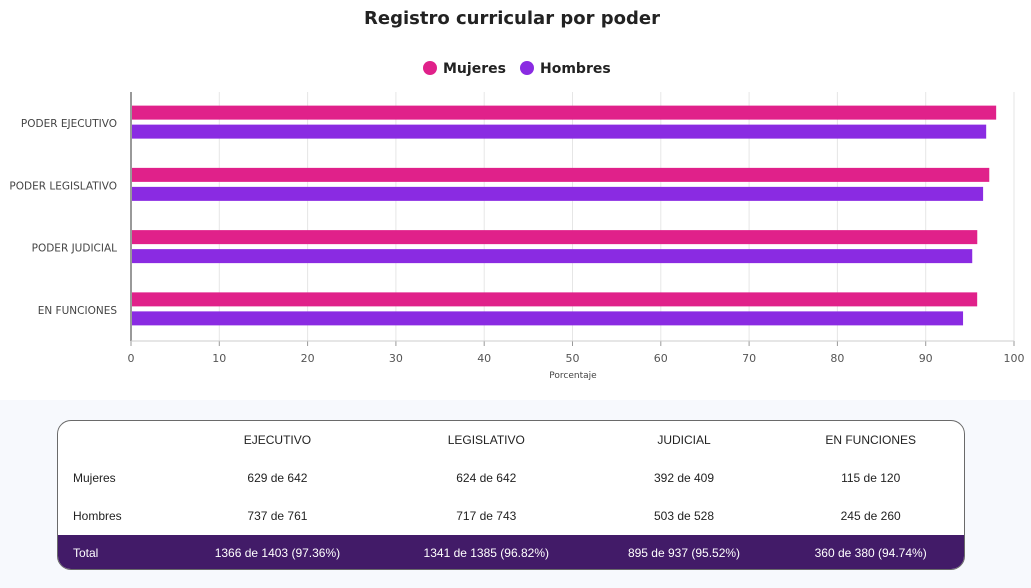 The height and width of the screenshot is (588, 1031). What do you see at coordinates (512, 18) in the screenshot?
I see `chart-title: Registro curricular por poder` at bounding box center [512, 18].